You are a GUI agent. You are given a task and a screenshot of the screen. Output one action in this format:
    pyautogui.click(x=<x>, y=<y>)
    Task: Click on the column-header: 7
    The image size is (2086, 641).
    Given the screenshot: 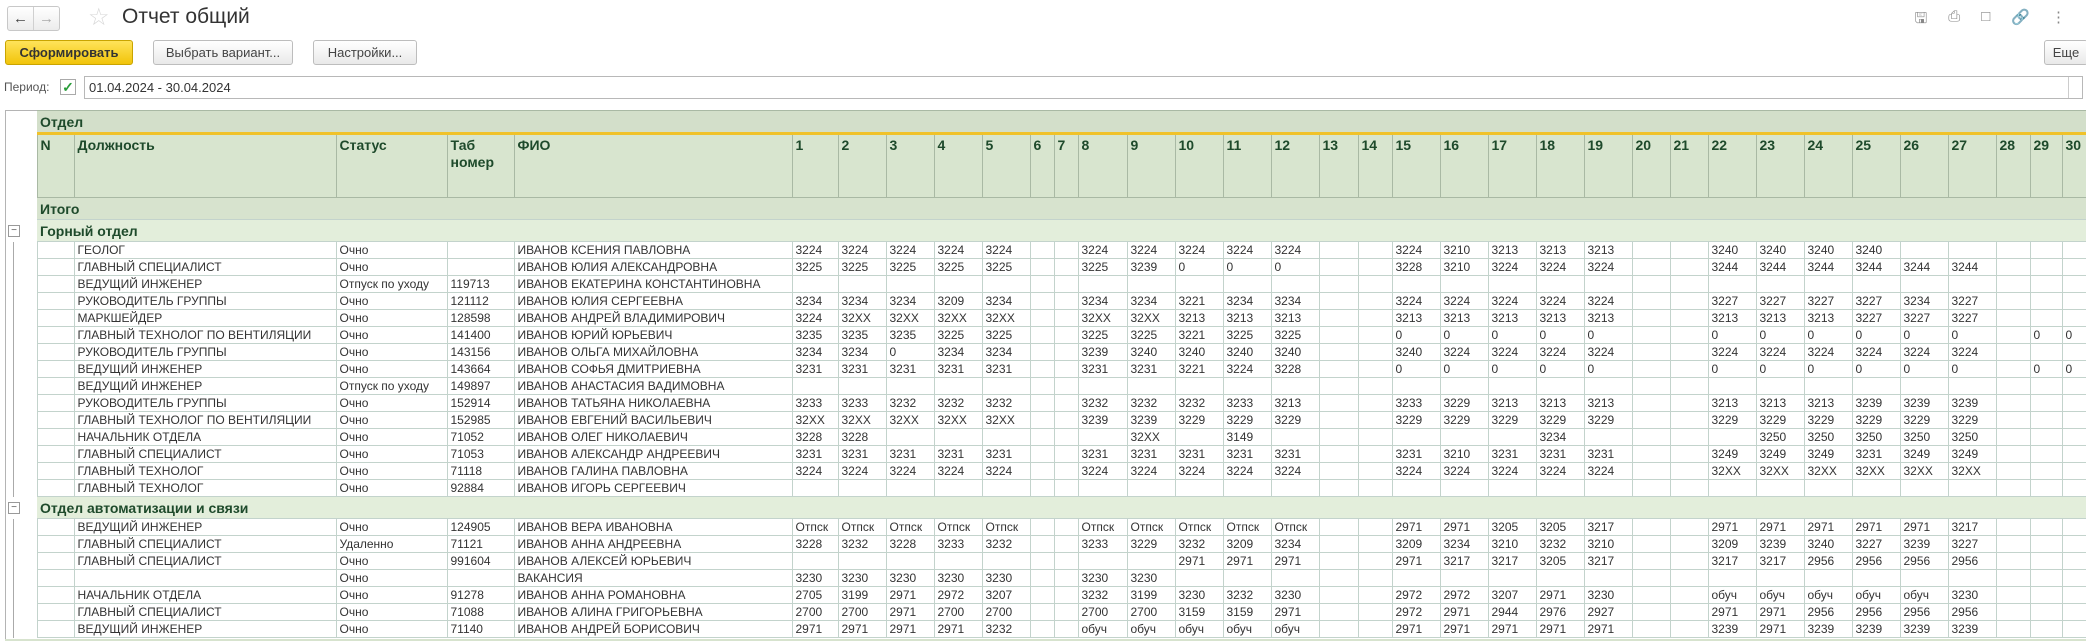 What is the action you would take?
    pyautogui.click(x=1066, y=165)
    